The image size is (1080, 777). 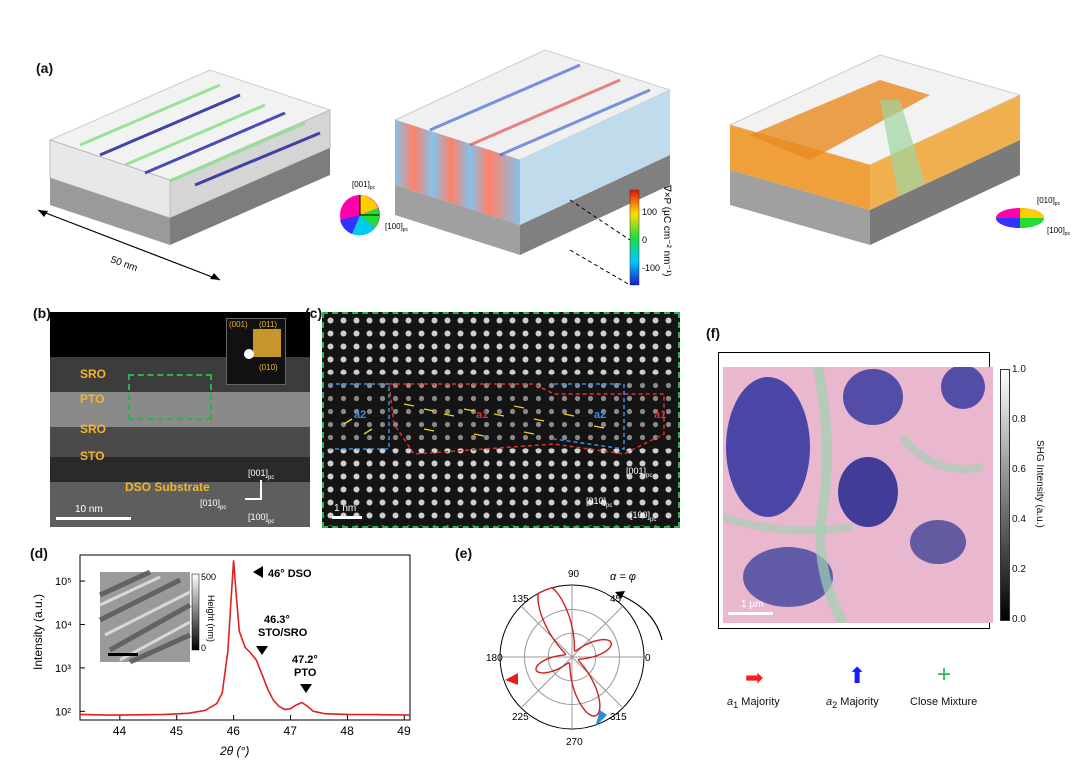 I want to click on diff-label-011: (011), so click(x=268, y=324).